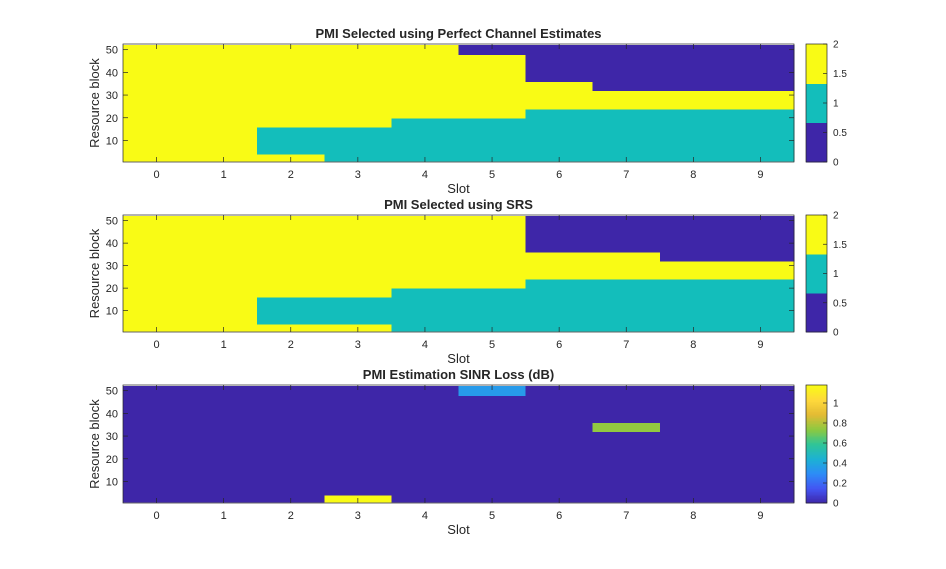  Describe the element at coordinates (458, 374) in the screenshot. I see `chart-title: PMI Estimation SINR Loss (dB)` at that location.